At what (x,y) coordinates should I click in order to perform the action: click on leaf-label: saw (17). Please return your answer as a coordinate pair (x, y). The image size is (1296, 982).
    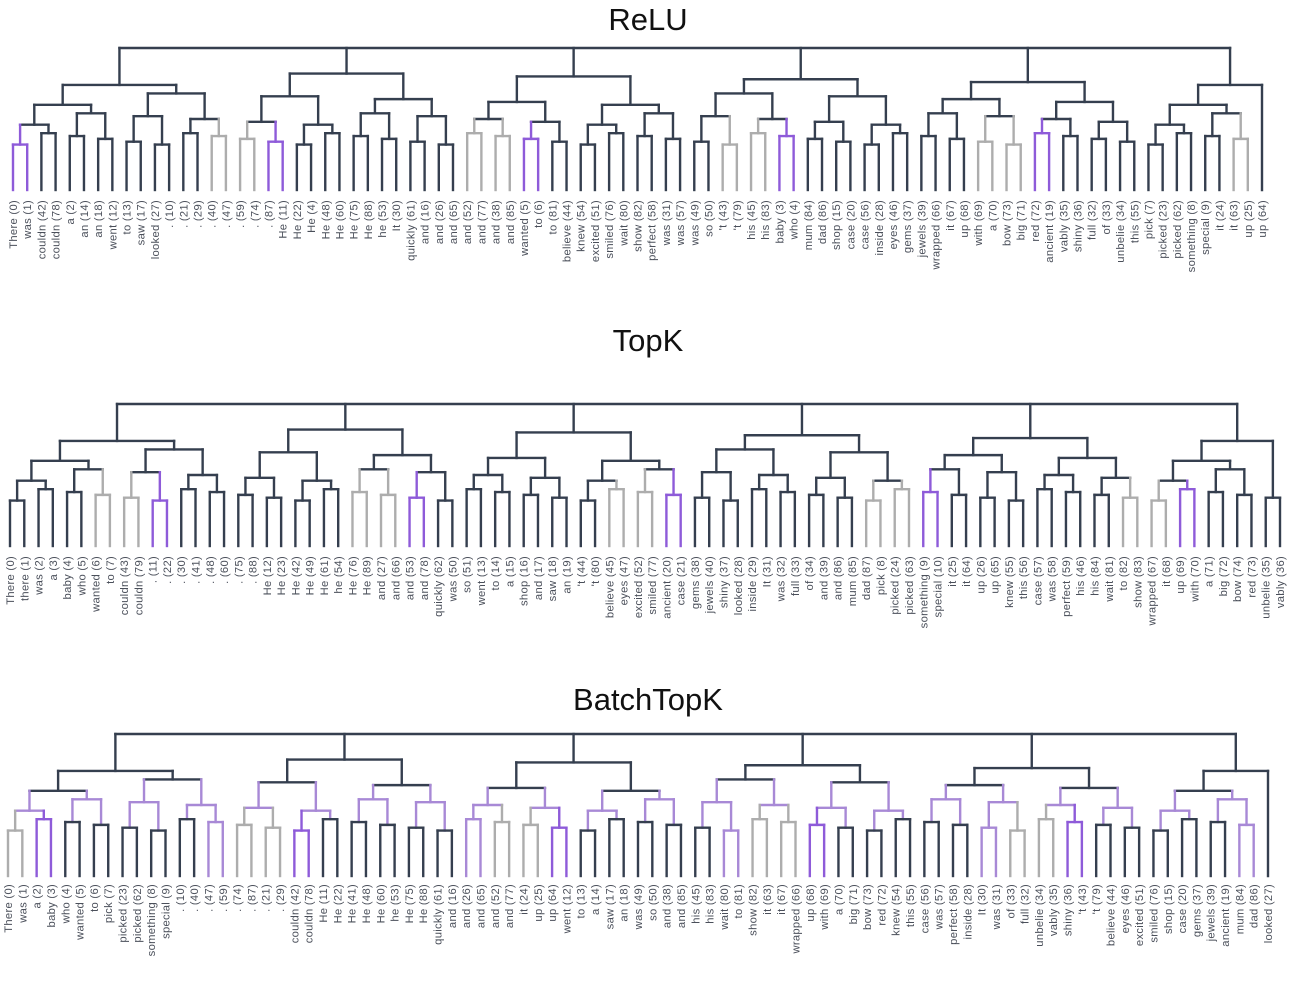
    Looking at the image, I should click on (610, 906).